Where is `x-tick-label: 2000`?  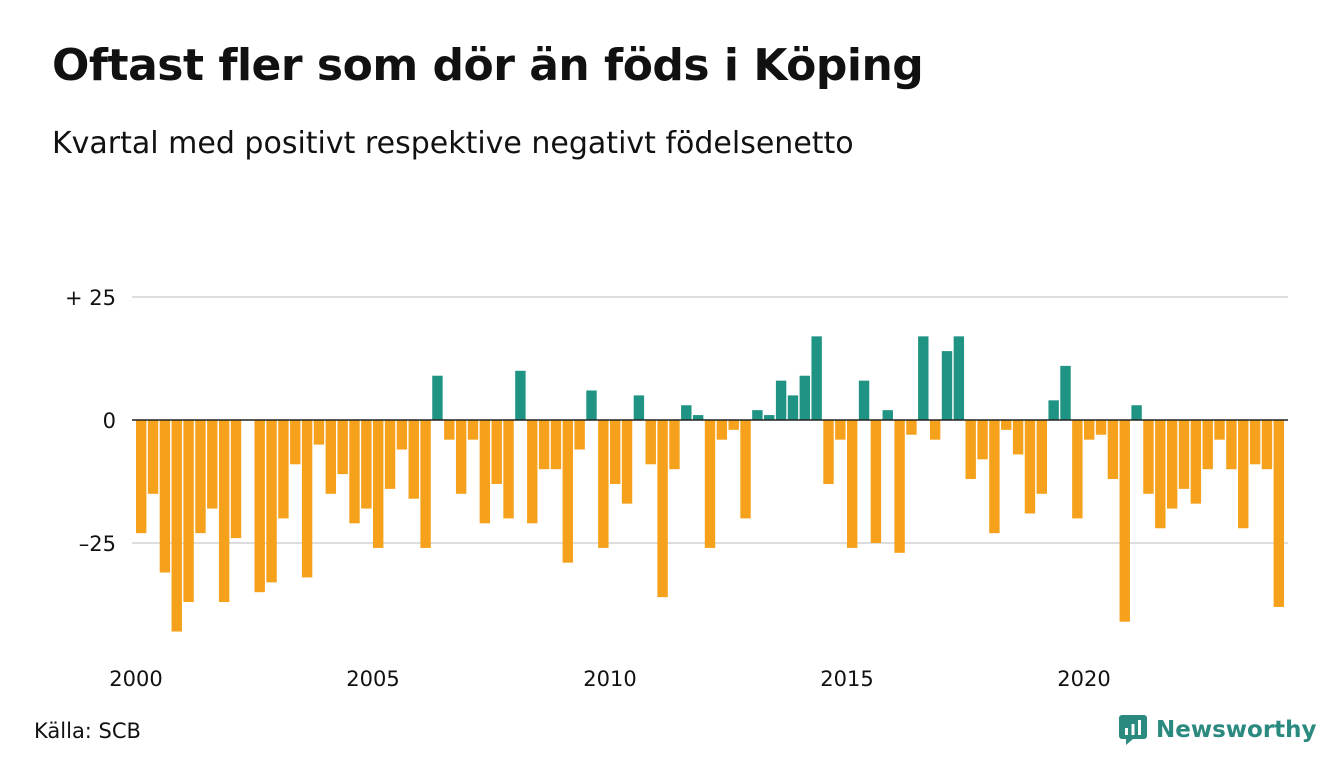
x-tick-label: 2000 is located at coordinates (135, 679).